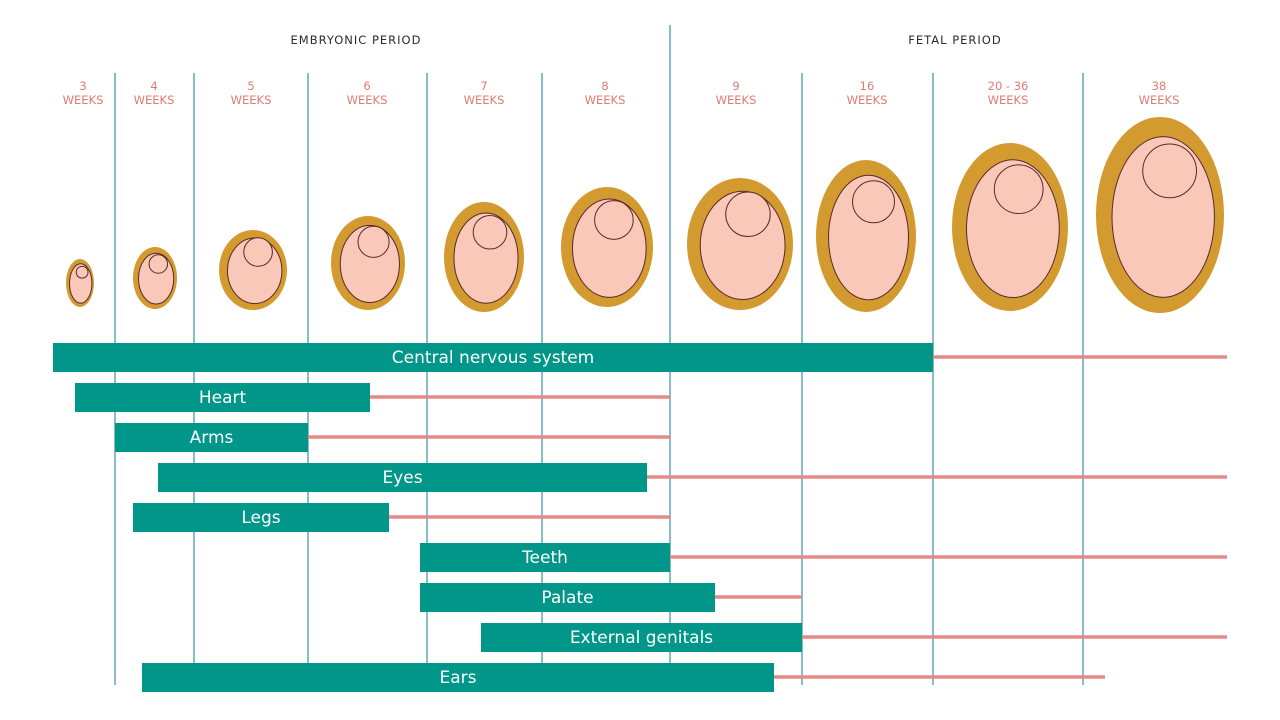 The image size is (1280, 720). Describe the element at coordinates (82, 86) in the screenshot. I see `week-number: 3` at that location.